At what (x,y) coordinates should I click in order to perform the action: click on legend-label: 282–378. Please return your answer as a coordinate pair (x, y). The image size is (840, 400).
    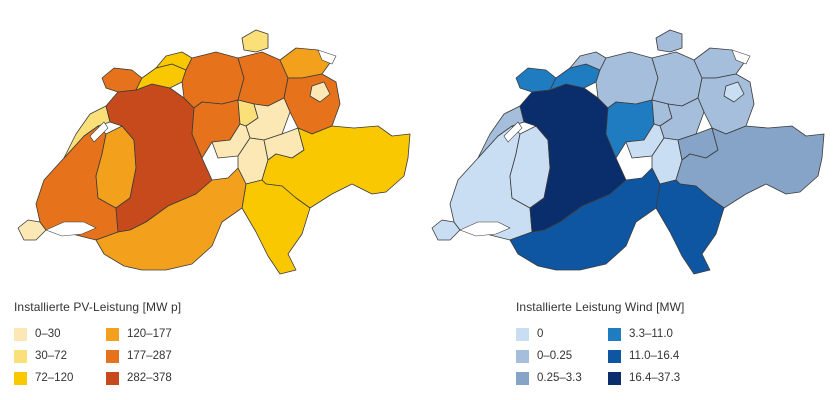
    Looking at the image, I should click on (149, 378).